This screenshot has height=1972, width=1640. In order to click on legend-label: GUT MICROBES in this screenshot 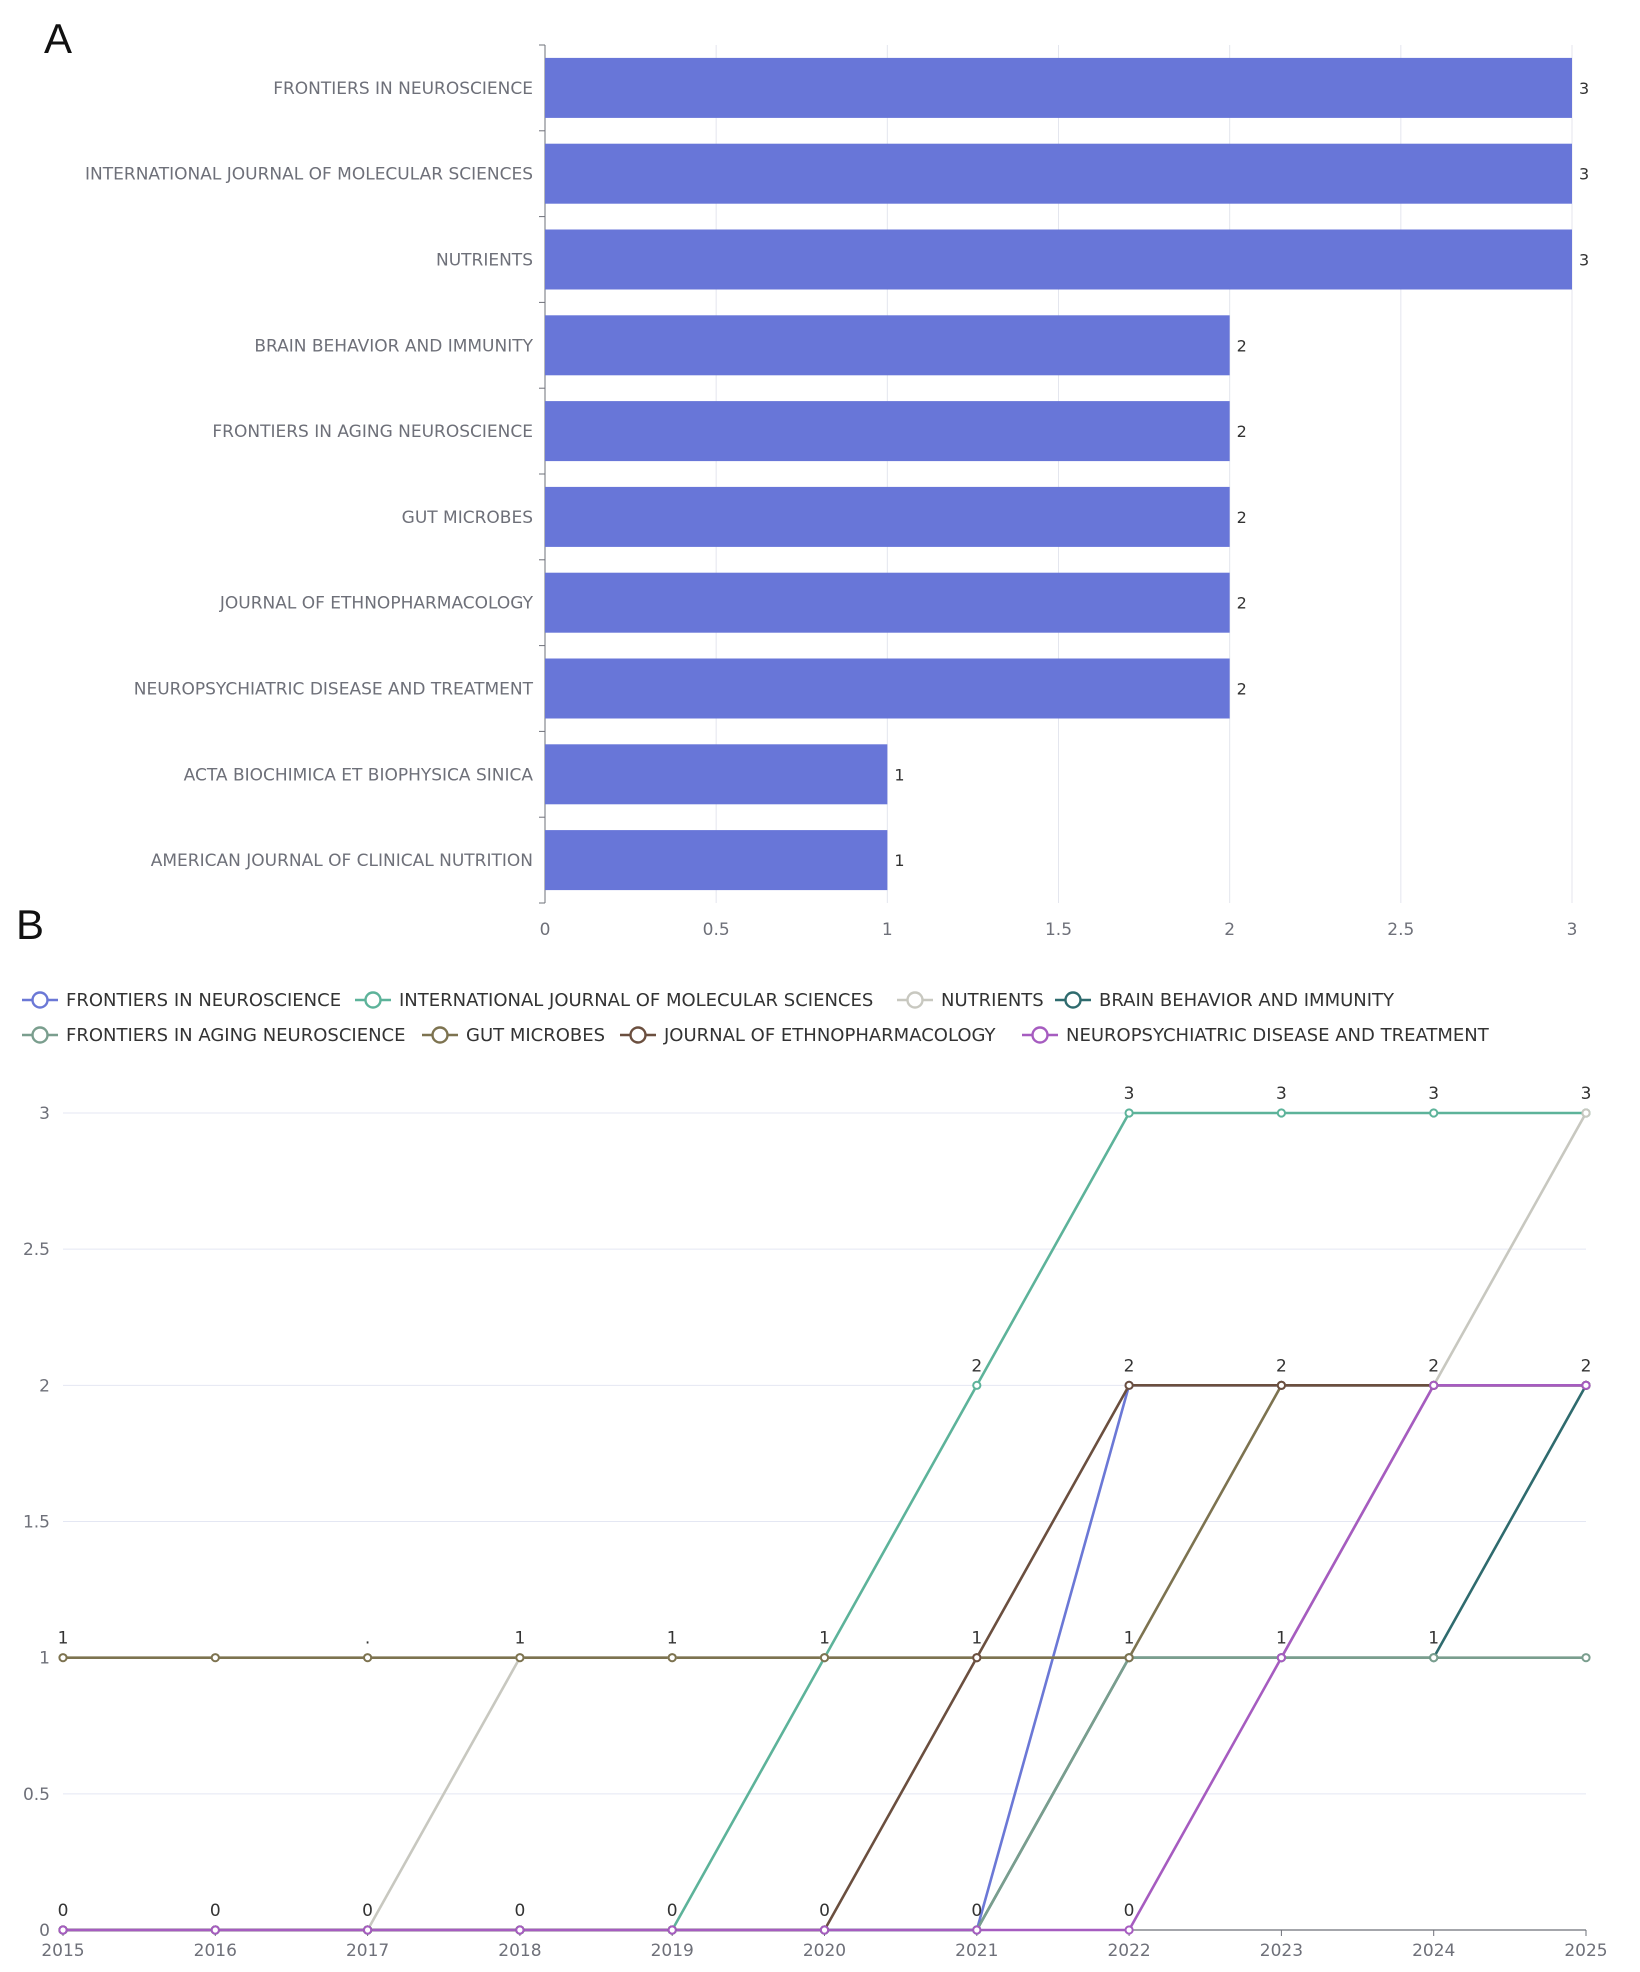, I will do `click(535, 1035)`.